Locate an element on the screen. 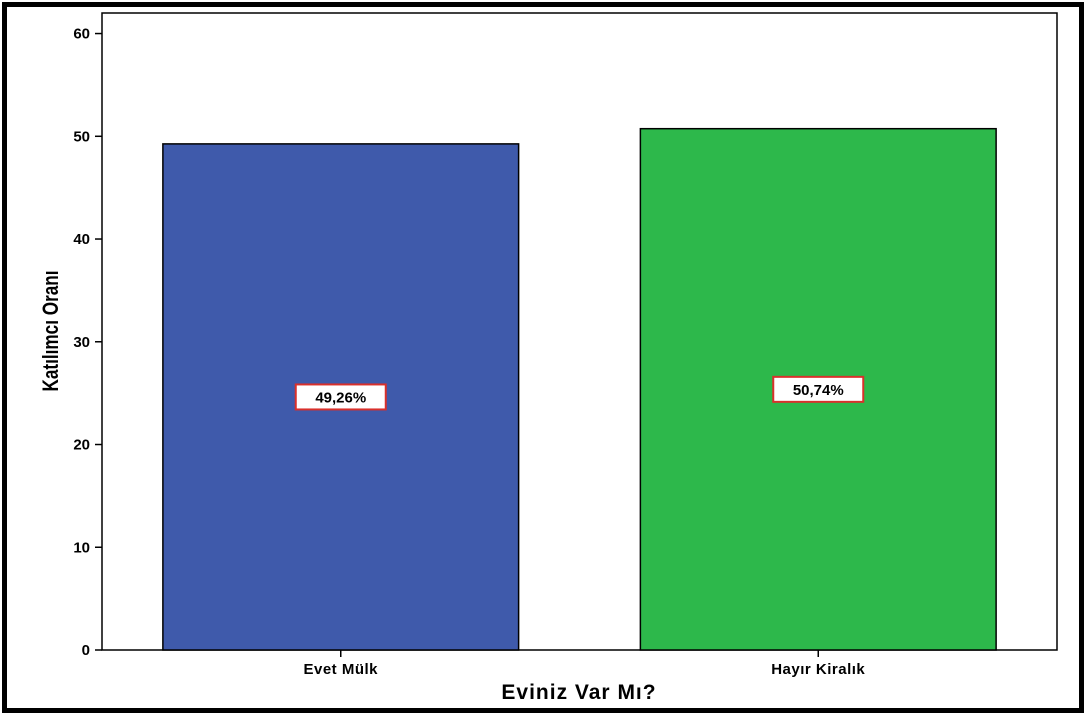  data-label: 49,26% is located at coordinates (340, 397).